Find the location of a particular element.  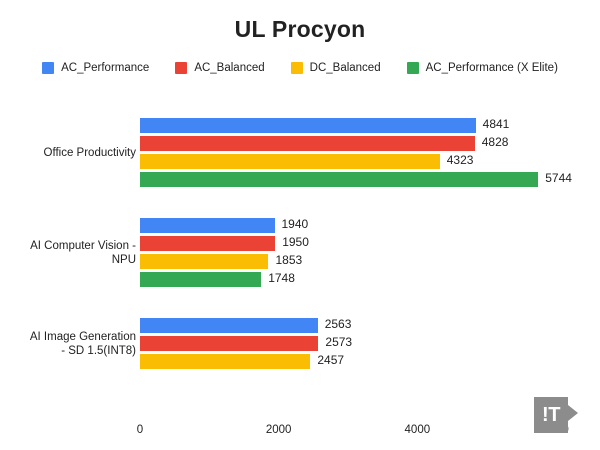

legend-label: DC_Balanced is located at coordinates (345, 68).